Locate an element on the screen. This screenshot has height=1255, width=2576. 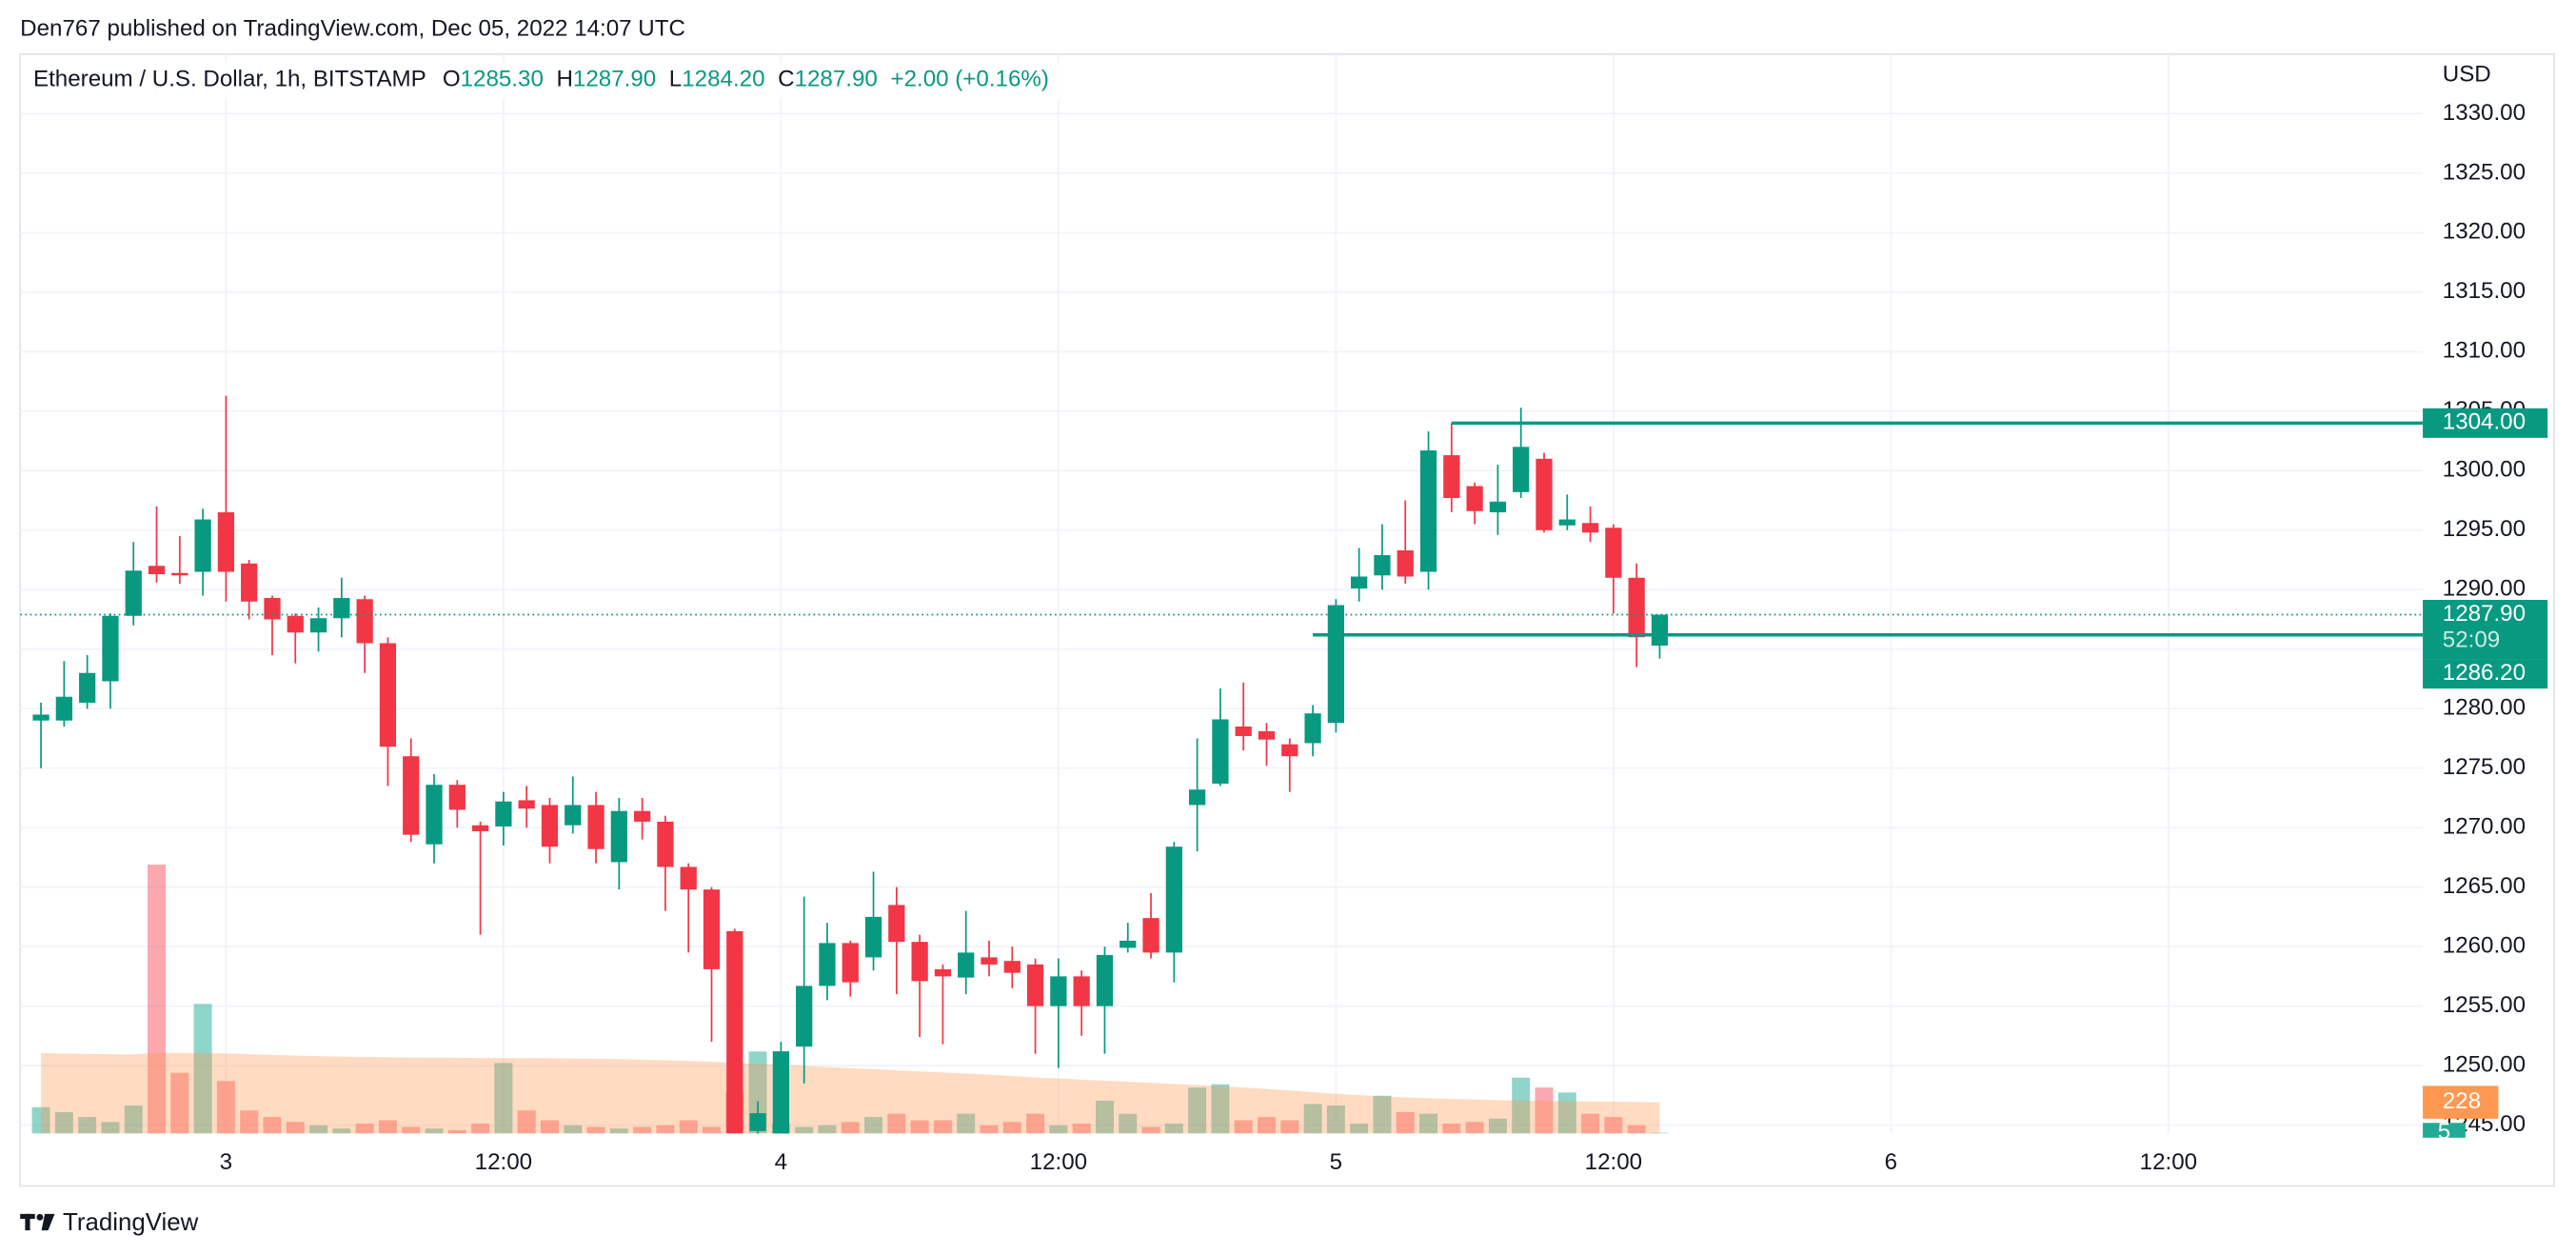
legend-value: 1287.90 is located at coordinates (614, 79).